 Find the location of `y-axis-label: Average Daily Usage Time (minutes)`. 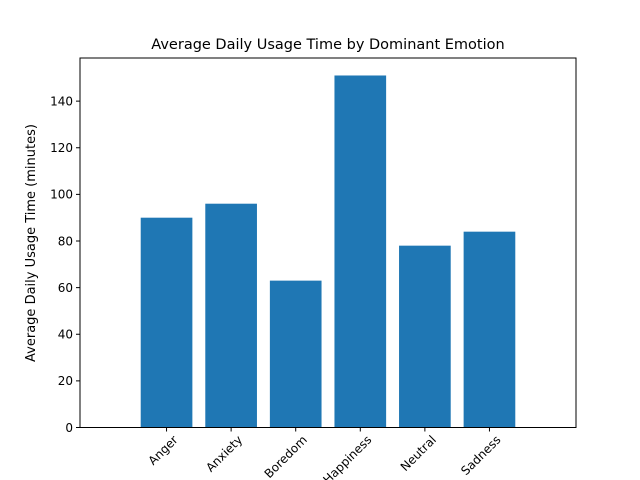

y-axis-label: Average Daily Usage Time (minutes) is located at coordinates (31, 243).